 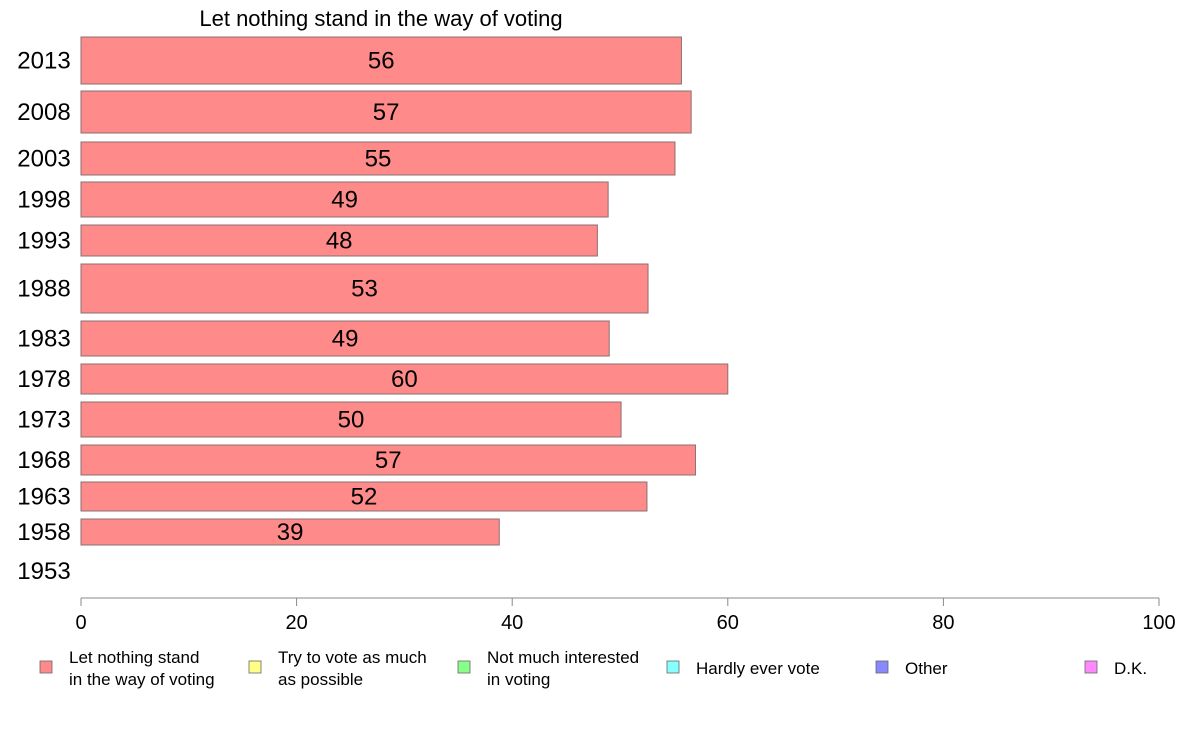 I want to click on bar-1993, so click(x=339, y=240).